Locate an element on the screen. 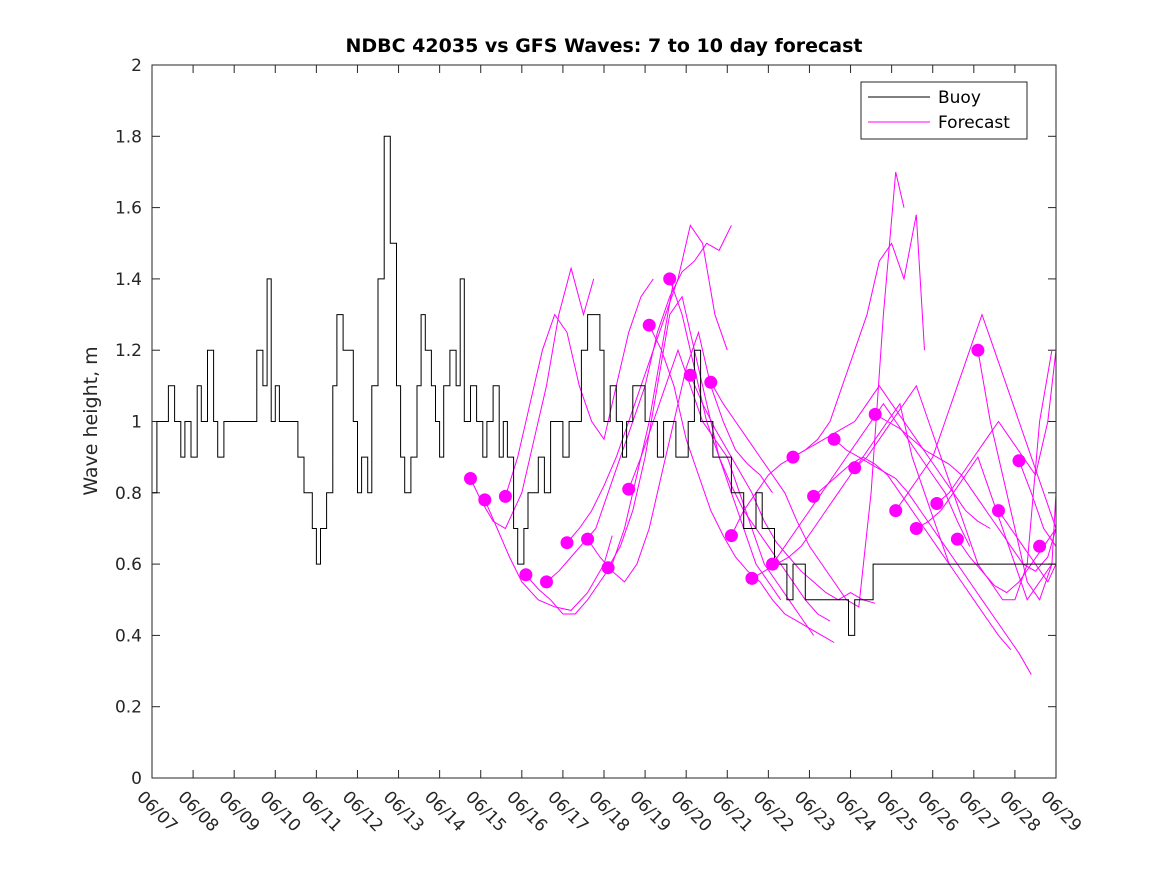 This screenshot has height=875, width=1167. legend-box is located at coordinates (944, 110).